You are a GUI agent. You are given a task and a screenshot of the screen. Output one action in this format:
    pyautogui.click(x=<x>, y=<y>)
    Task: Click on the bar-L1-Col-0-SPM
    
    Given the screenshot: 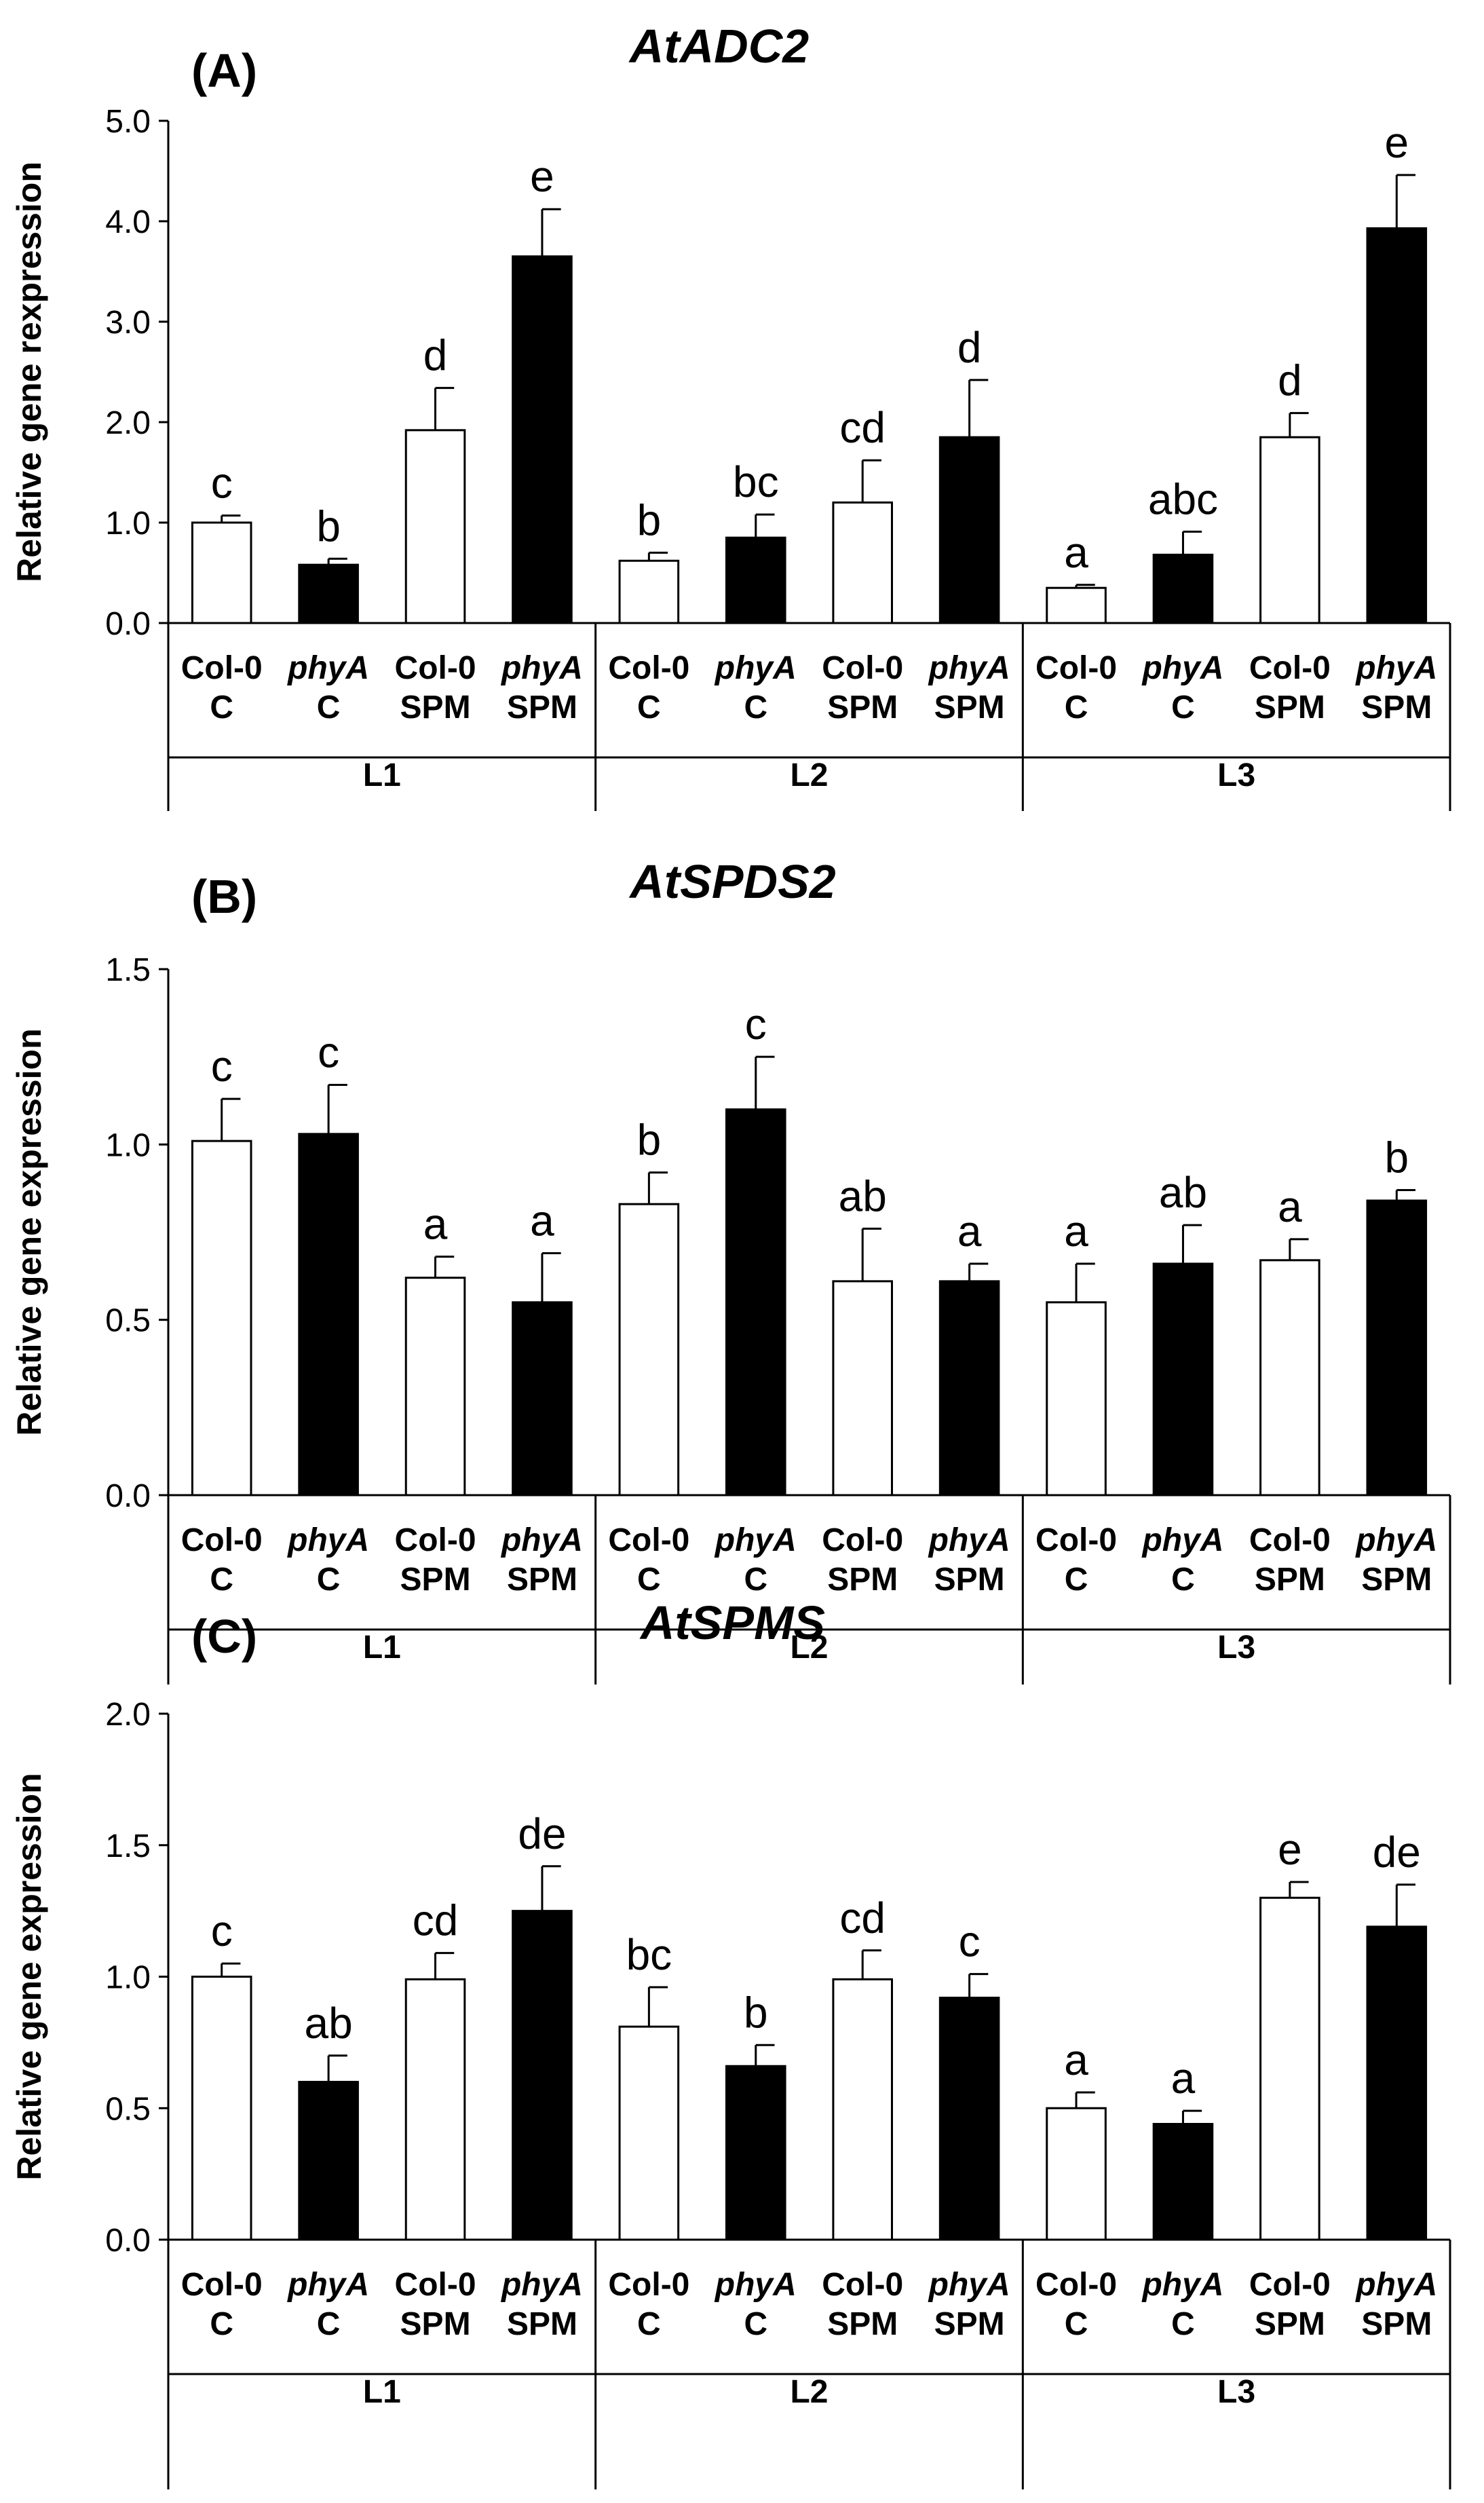 What is the action you would take?
    pyautogui.click(x=435, y=1387)
    